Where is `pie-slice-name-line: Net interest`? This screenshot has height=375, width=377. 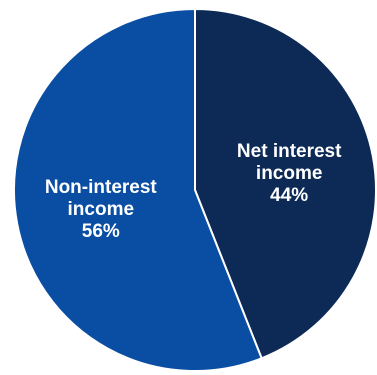 pie-slice-name-line: Net interest is located at coordinates (289, 151).